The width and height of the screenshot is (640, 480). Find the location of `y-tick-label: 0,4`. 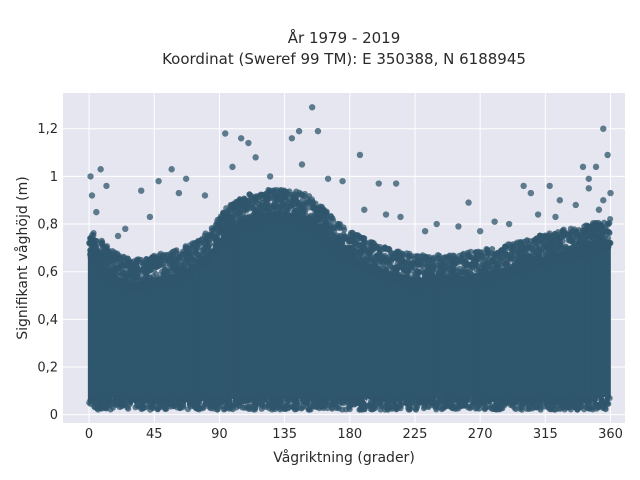

y-tick-label: 0,4 is located at coordinates (47, 320).